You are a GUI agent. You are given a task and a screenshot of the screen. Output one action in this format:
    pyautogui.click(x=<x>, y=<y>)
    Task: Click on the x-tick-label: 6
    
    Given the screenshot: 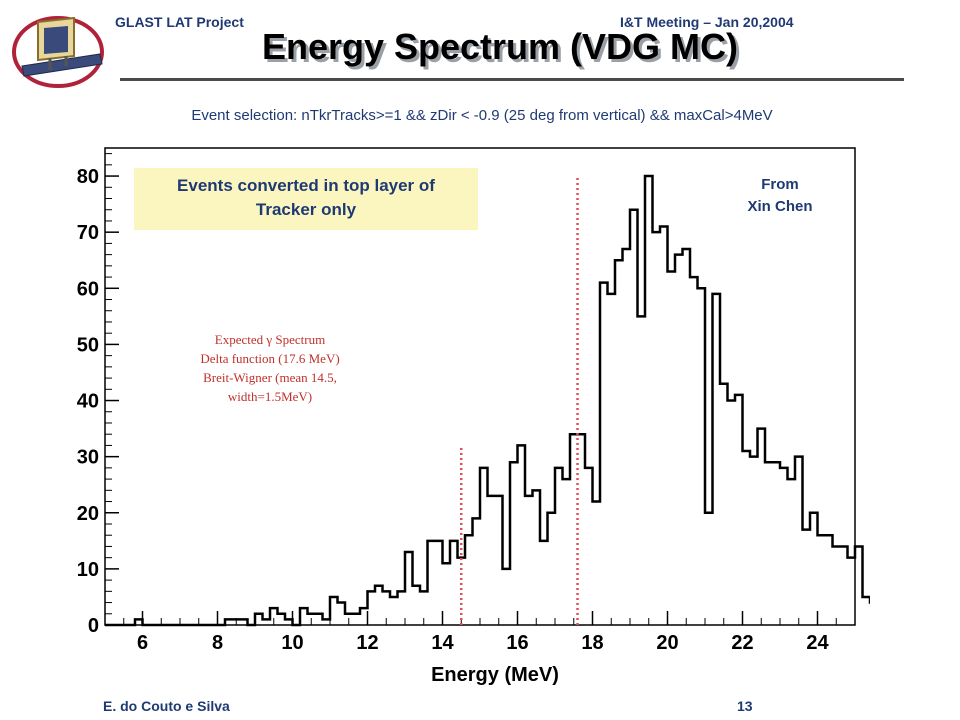 What is the action you would take?
    pyautogui.click(x=142, y=643)
    